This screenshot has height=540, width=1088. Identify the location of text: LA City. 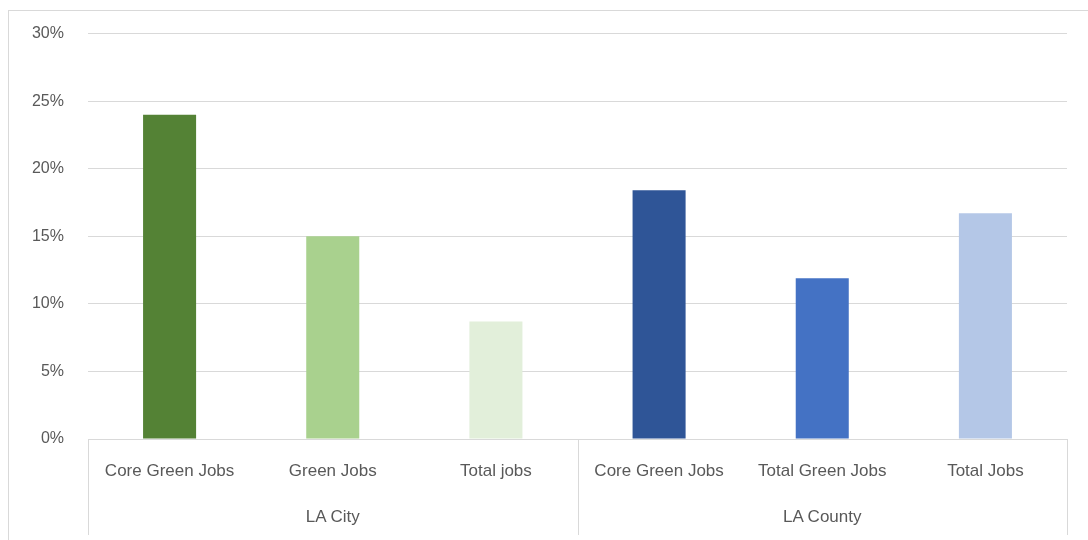
(333, 516).